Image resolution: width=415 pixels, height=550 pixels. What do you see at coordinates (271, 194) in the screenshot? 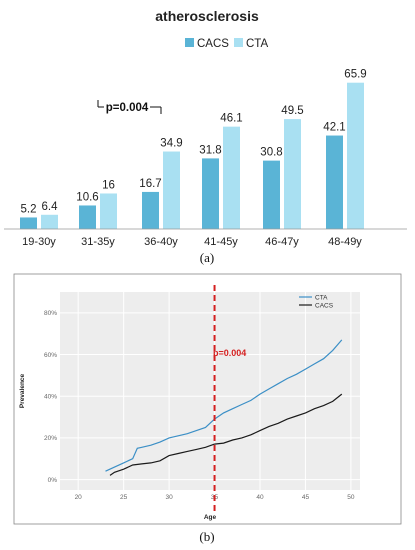
I see `bar-cacs-46-47y` at bounding box center [271, 194].